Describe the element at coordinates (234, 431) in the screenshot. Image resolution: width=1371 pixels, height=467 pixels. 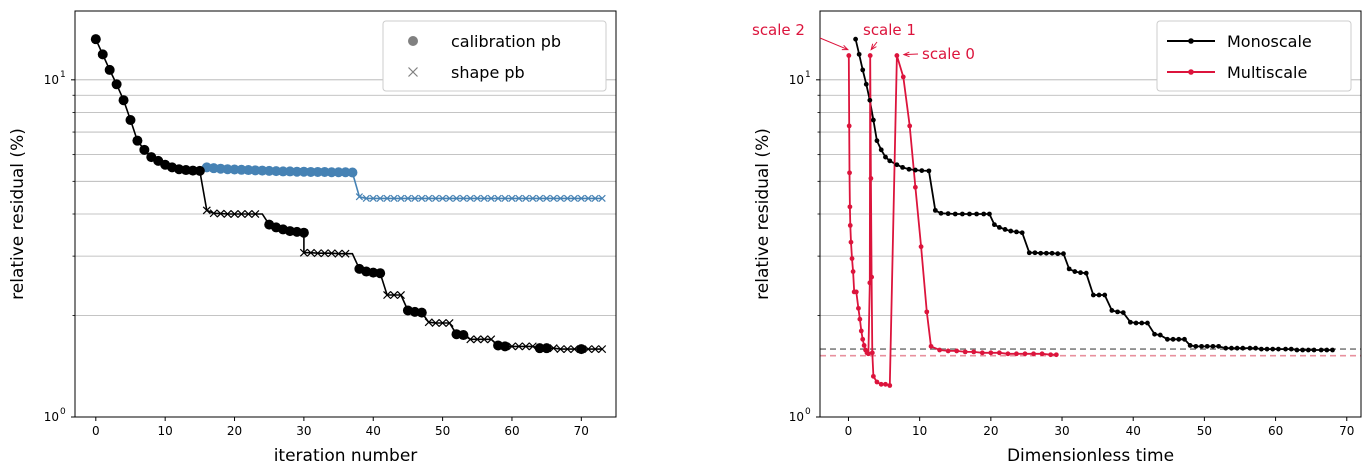
I see `left-x-tick-label: 20` at that location.